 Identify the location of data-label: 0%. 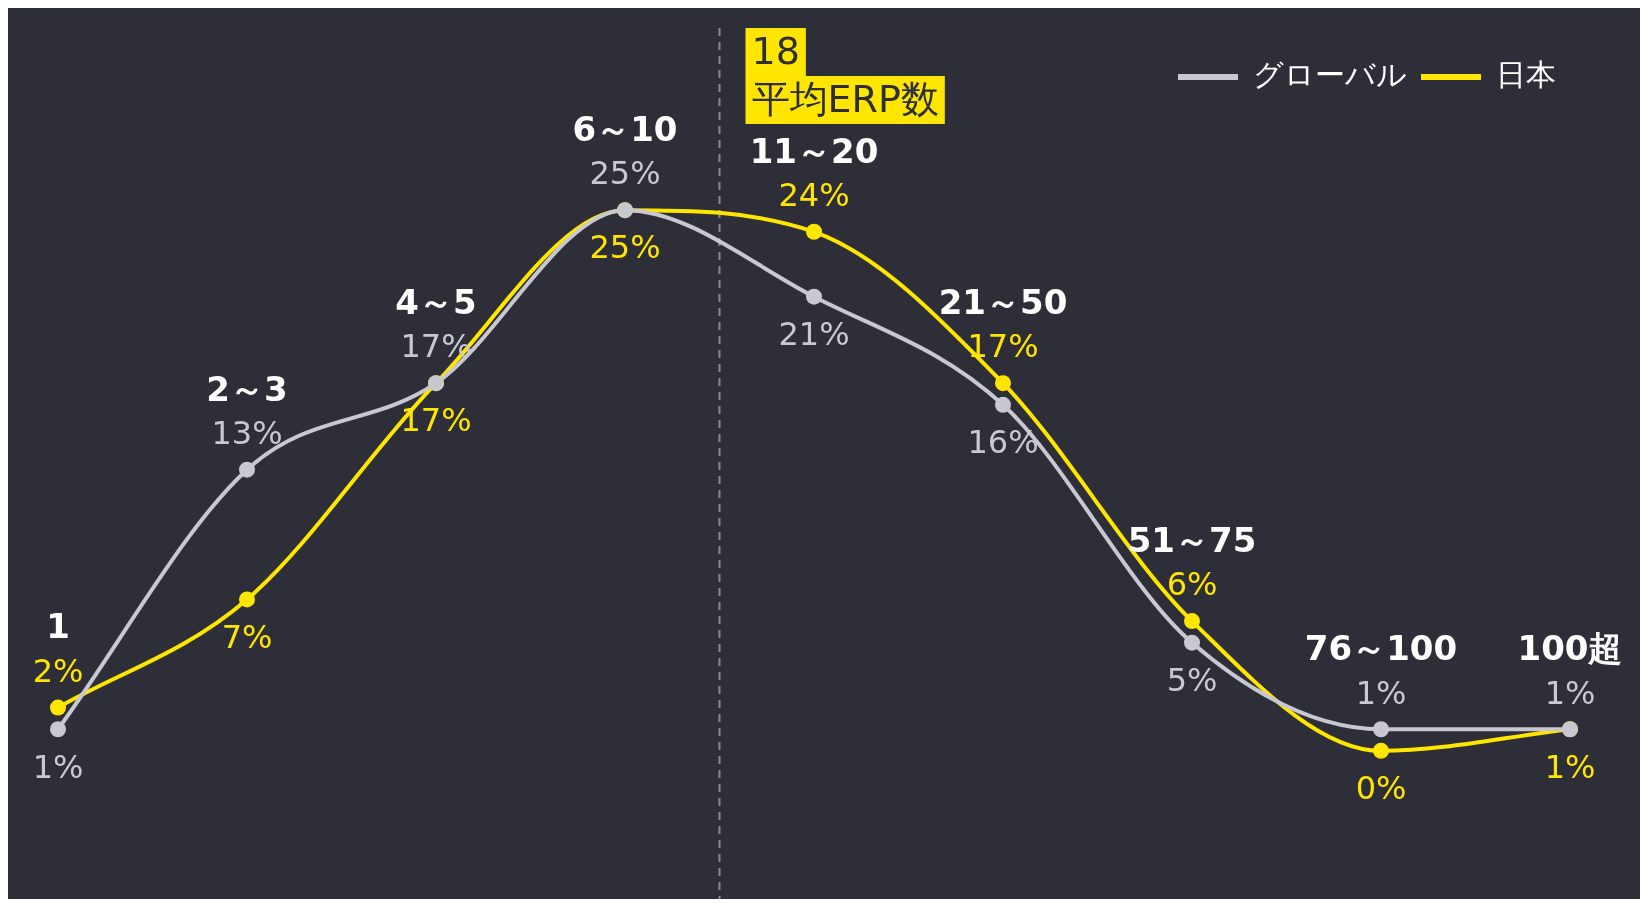
(1381, 788).